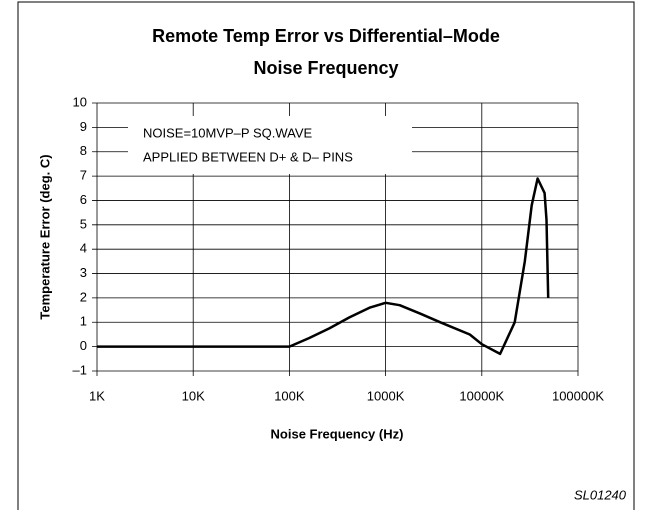  What do you see at coordinates (228, 132) in the screenshot?
I see `annotation: NOISE=10MVP–P SQ.WAVE` at bounding box center [228, 132].